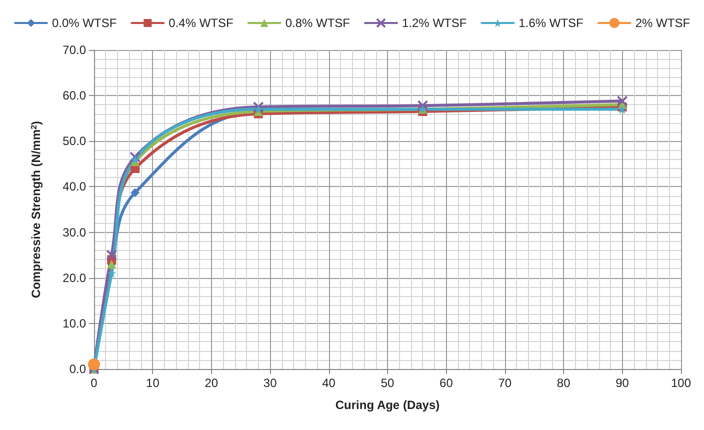  What do you see at coordinates (447, 383) in the screenshot?
I see `x-tick-label: 60` at bounding box center [447, 383].